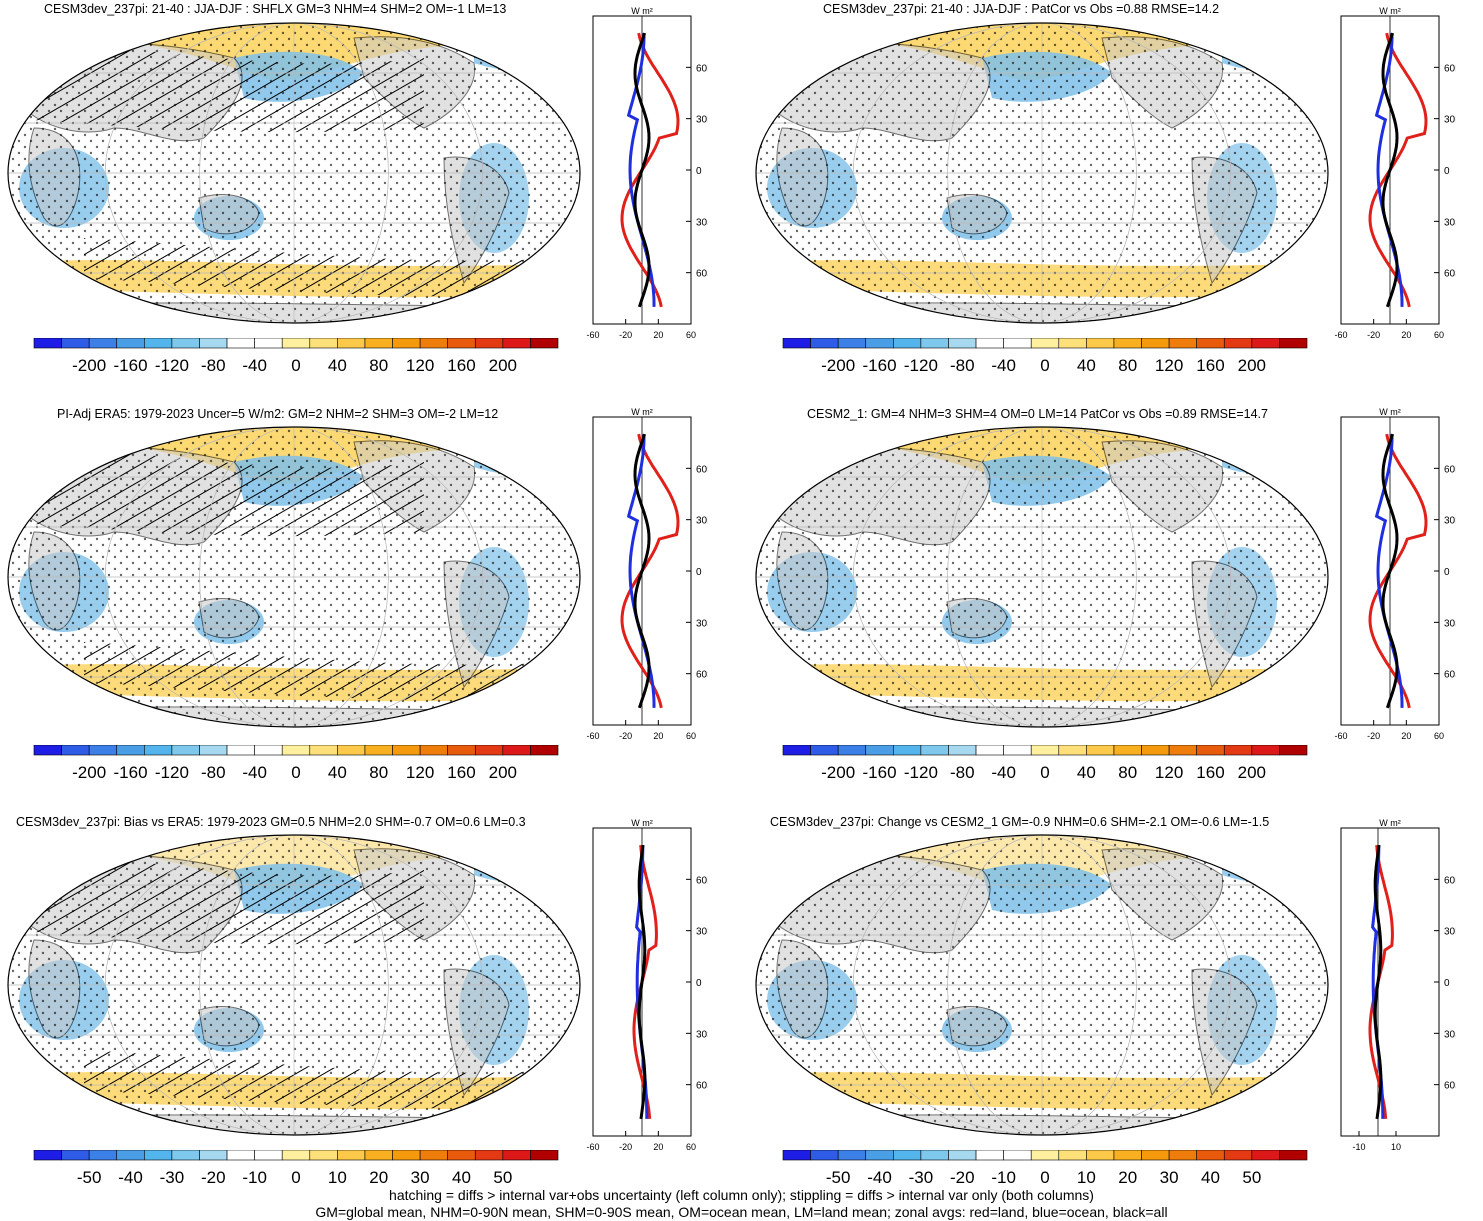 The height and width of the screenshot is (1221, 1483). What do you see at coordinates (642, 170) in the screenshot?
I see `zonal-all-curve` at bounding box center [642, 170].